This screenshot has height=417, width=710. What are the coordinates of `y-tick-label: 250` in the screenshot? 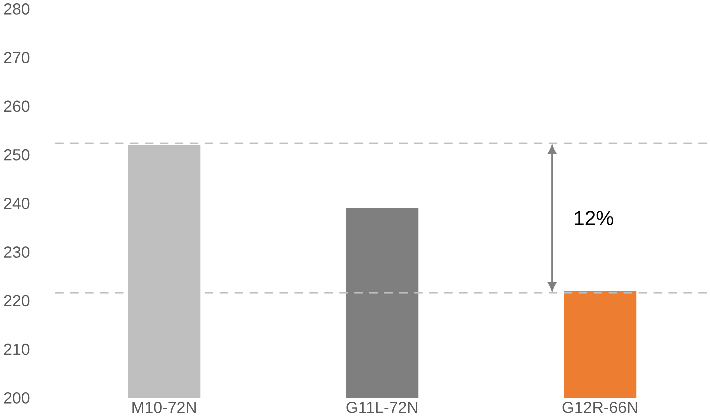 It's located at (17, 155).